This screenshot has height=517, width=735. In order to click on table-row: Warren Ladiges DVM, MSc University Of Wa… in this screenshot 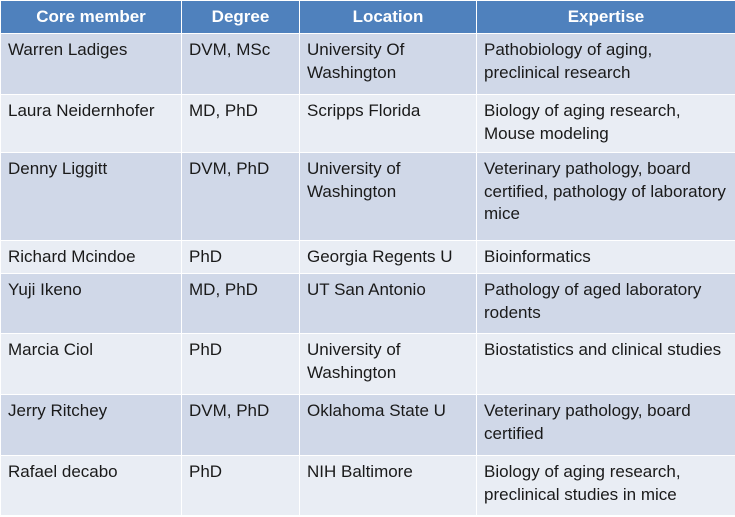, I will do `click(367, 64)`.